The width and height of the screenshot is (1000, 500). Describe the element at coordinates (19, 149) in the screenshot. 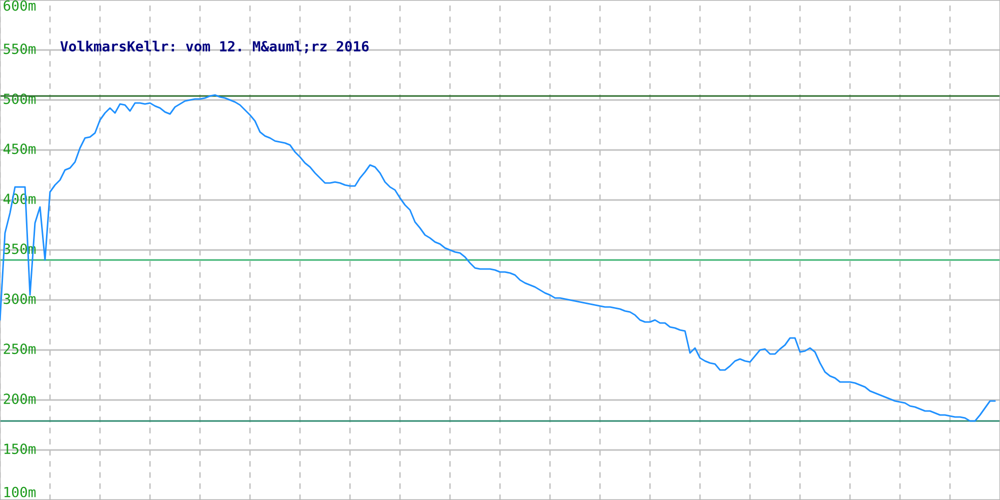

I see `y-tick-label: 450m` at that location.